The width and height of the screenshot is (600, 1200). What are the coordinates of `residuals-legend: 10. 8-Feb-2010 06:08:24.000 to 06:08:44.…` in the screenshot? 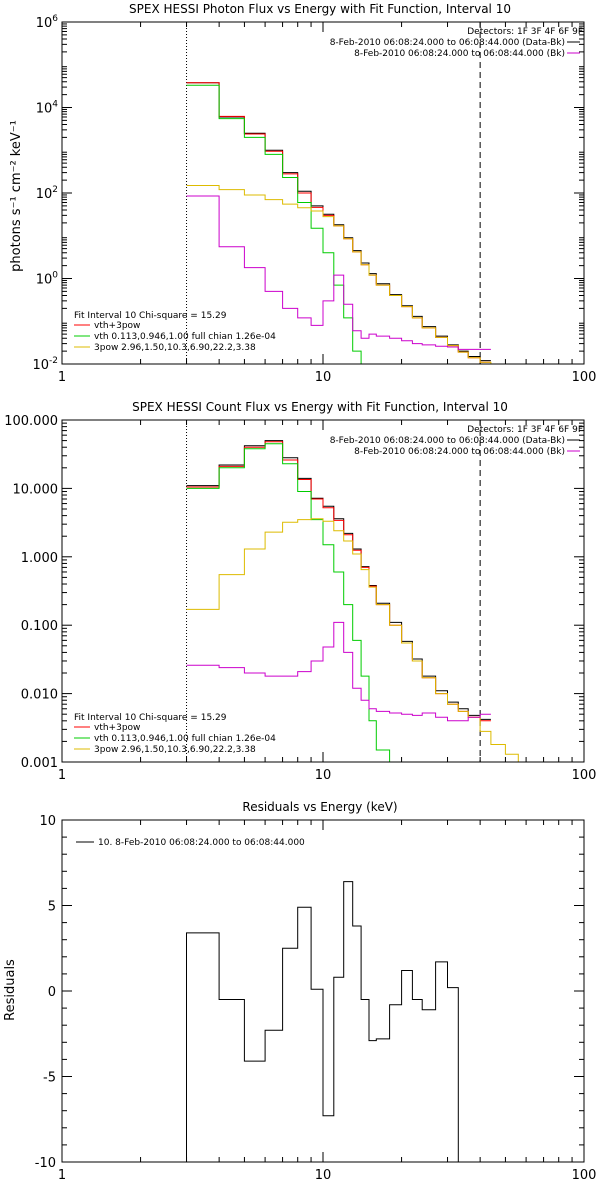 It's located at (190, 843).